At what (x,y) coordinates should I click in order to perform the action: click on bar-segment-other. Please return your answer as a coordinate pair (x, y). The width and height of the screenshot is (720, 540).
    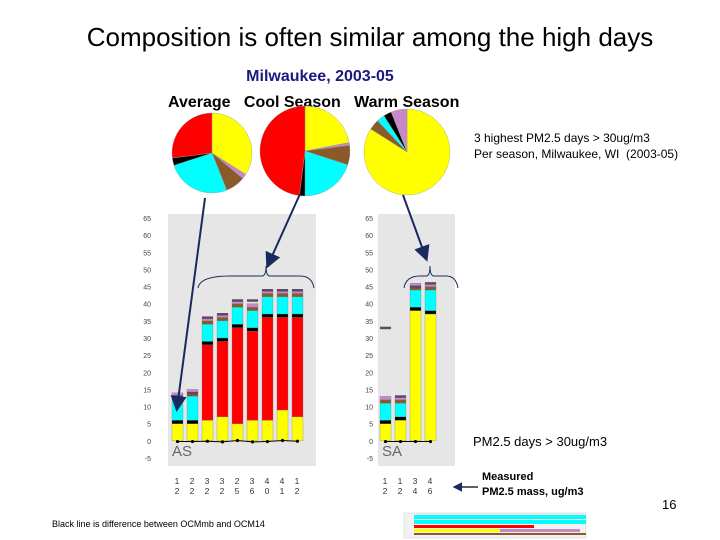
    Looking at the image, I should click on (252, 305).